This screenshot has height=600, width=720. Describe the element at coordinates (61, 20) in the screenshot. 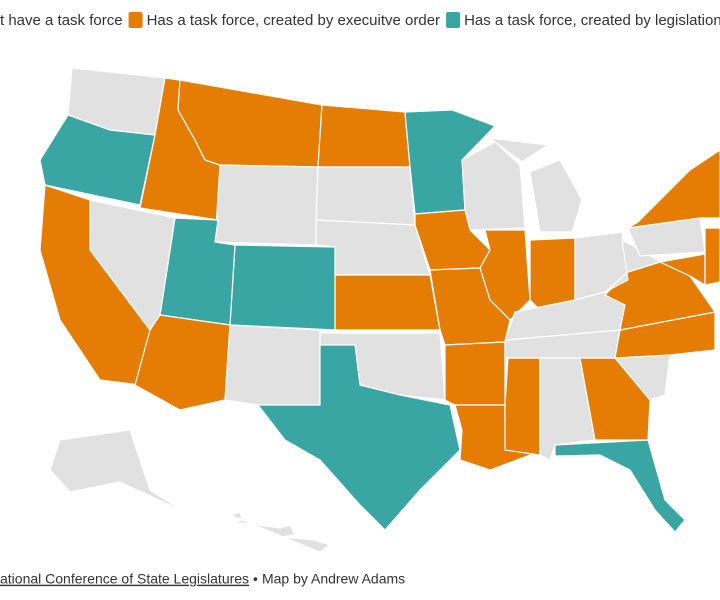

I see `legend-label: t have a task force` at that location.